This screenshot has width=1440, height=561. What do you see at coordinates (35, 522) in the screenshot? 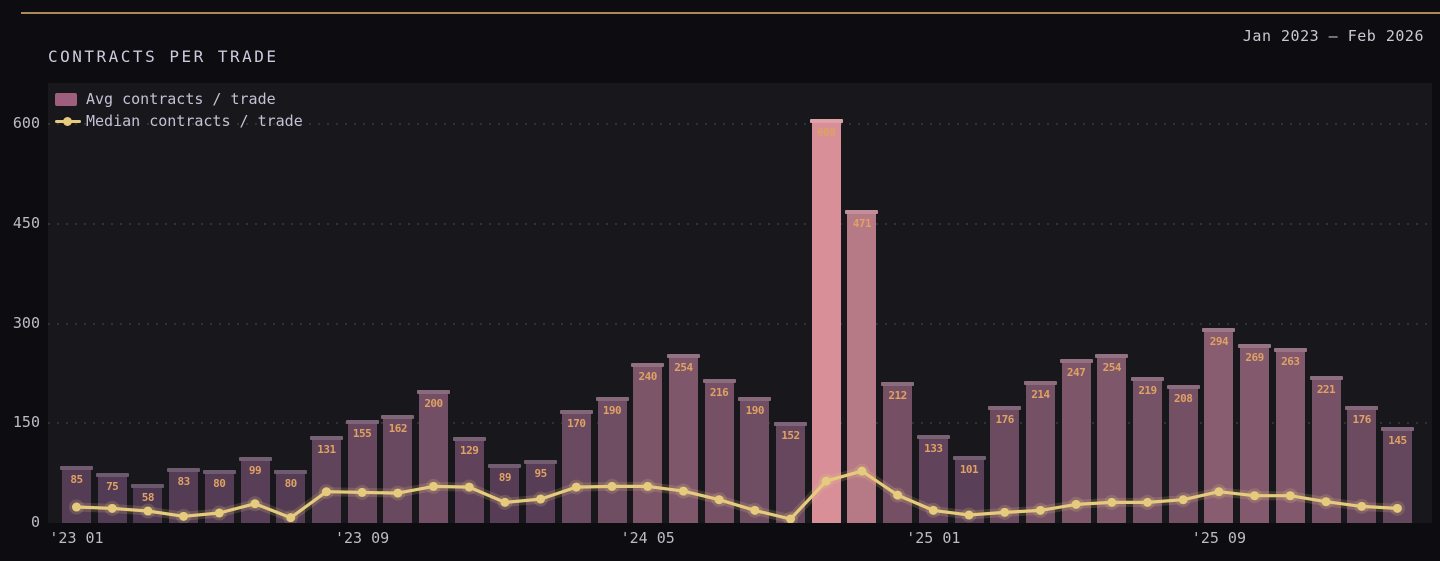
I see `y-tick-label-0: 0` at bounding box center [35, 522].